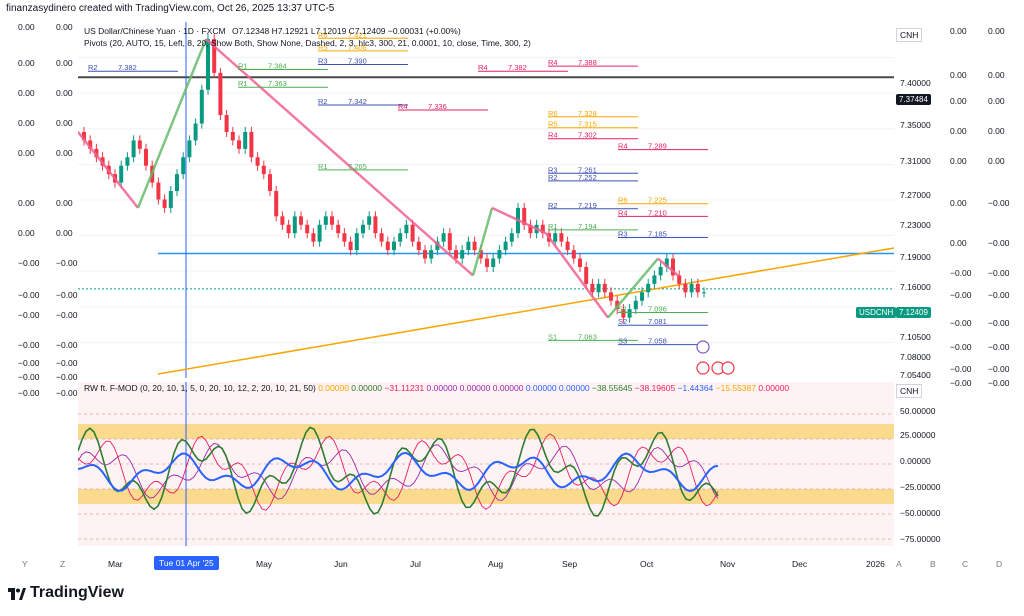 Image resolution: width=1024 pixels, height=616 pixels. What do you see at coordinates (482, 241) in the screenshot?
I see `zigzag-segment` at bounding box center [482, 241].